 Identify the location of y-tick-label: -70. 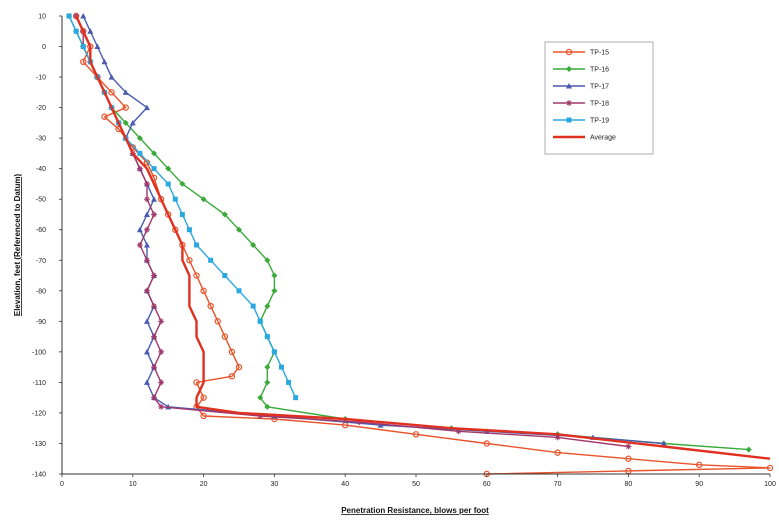
(41, 261).